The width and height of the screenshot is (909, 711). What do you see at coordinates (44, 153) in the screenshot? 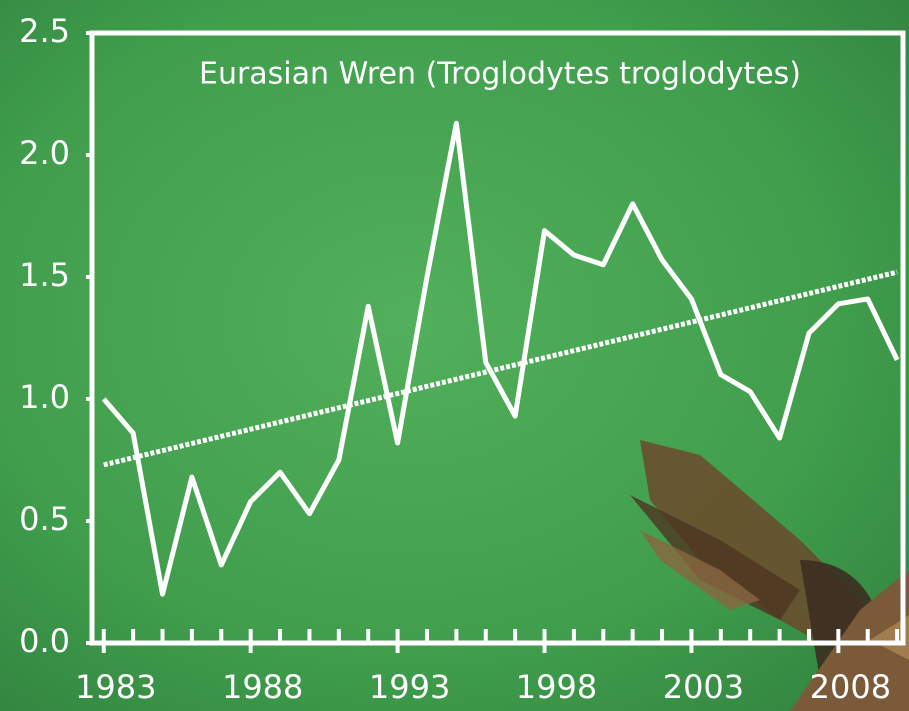
I see `y-tick-label: 2.0` at bounding box center [44, 153].